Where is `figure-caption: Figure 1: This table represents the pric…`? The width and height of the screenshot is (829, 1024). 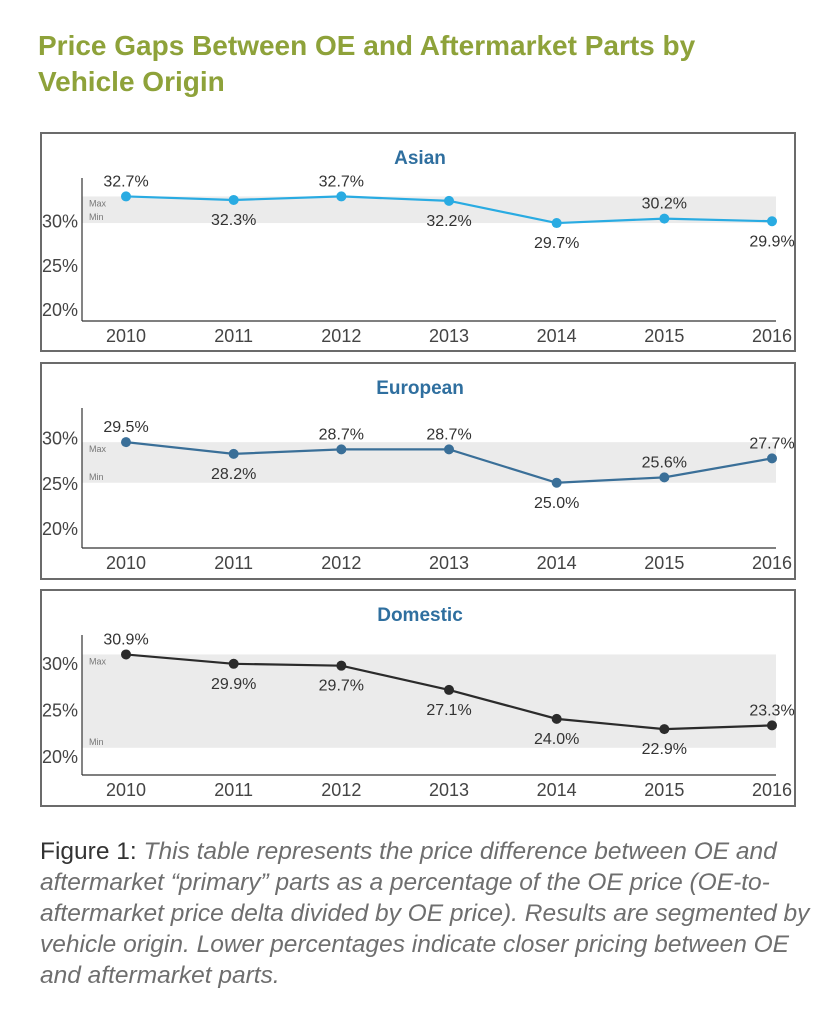
figure-caption: Figure 1: This table represents the pric… is located at coordinates (425, 913).